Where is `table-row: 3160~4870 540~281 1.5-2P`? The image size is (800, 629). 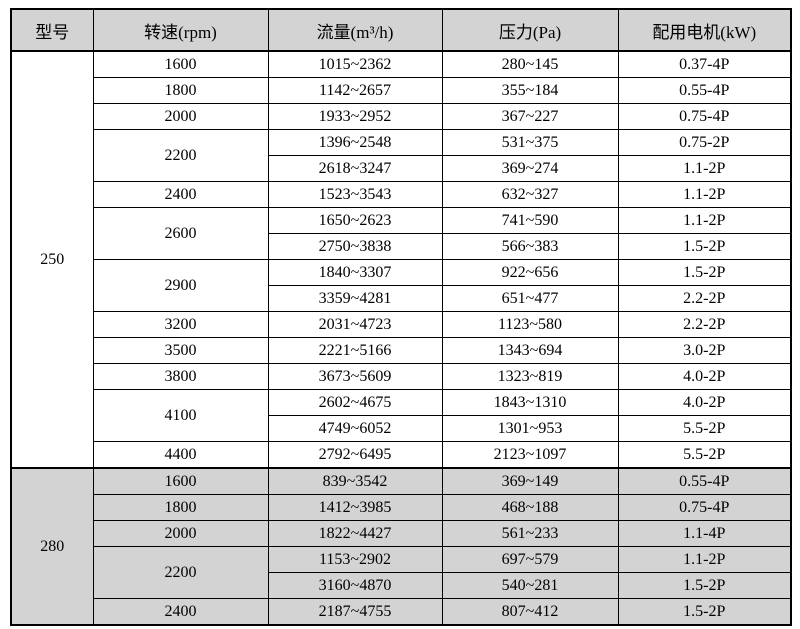 table-row: 3160~4870 540~281 1.5-2P is located at coordinates (401, 585).